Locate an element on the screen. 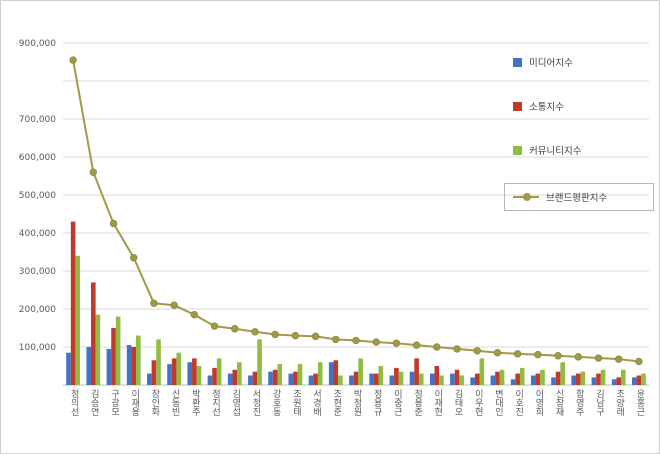 This screenshot has height=454, width=660. y-axis-tick-label: 500,000 is located at coordinates (37, 196).